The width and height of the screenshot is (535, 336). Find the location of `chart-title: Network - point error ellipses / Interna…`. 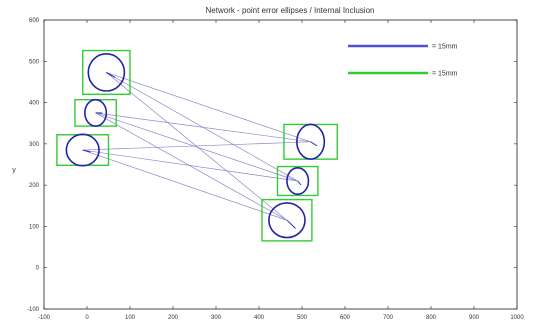

chart-title: Network - point error ellipses / Interna… is located at coordinates (290, 10).